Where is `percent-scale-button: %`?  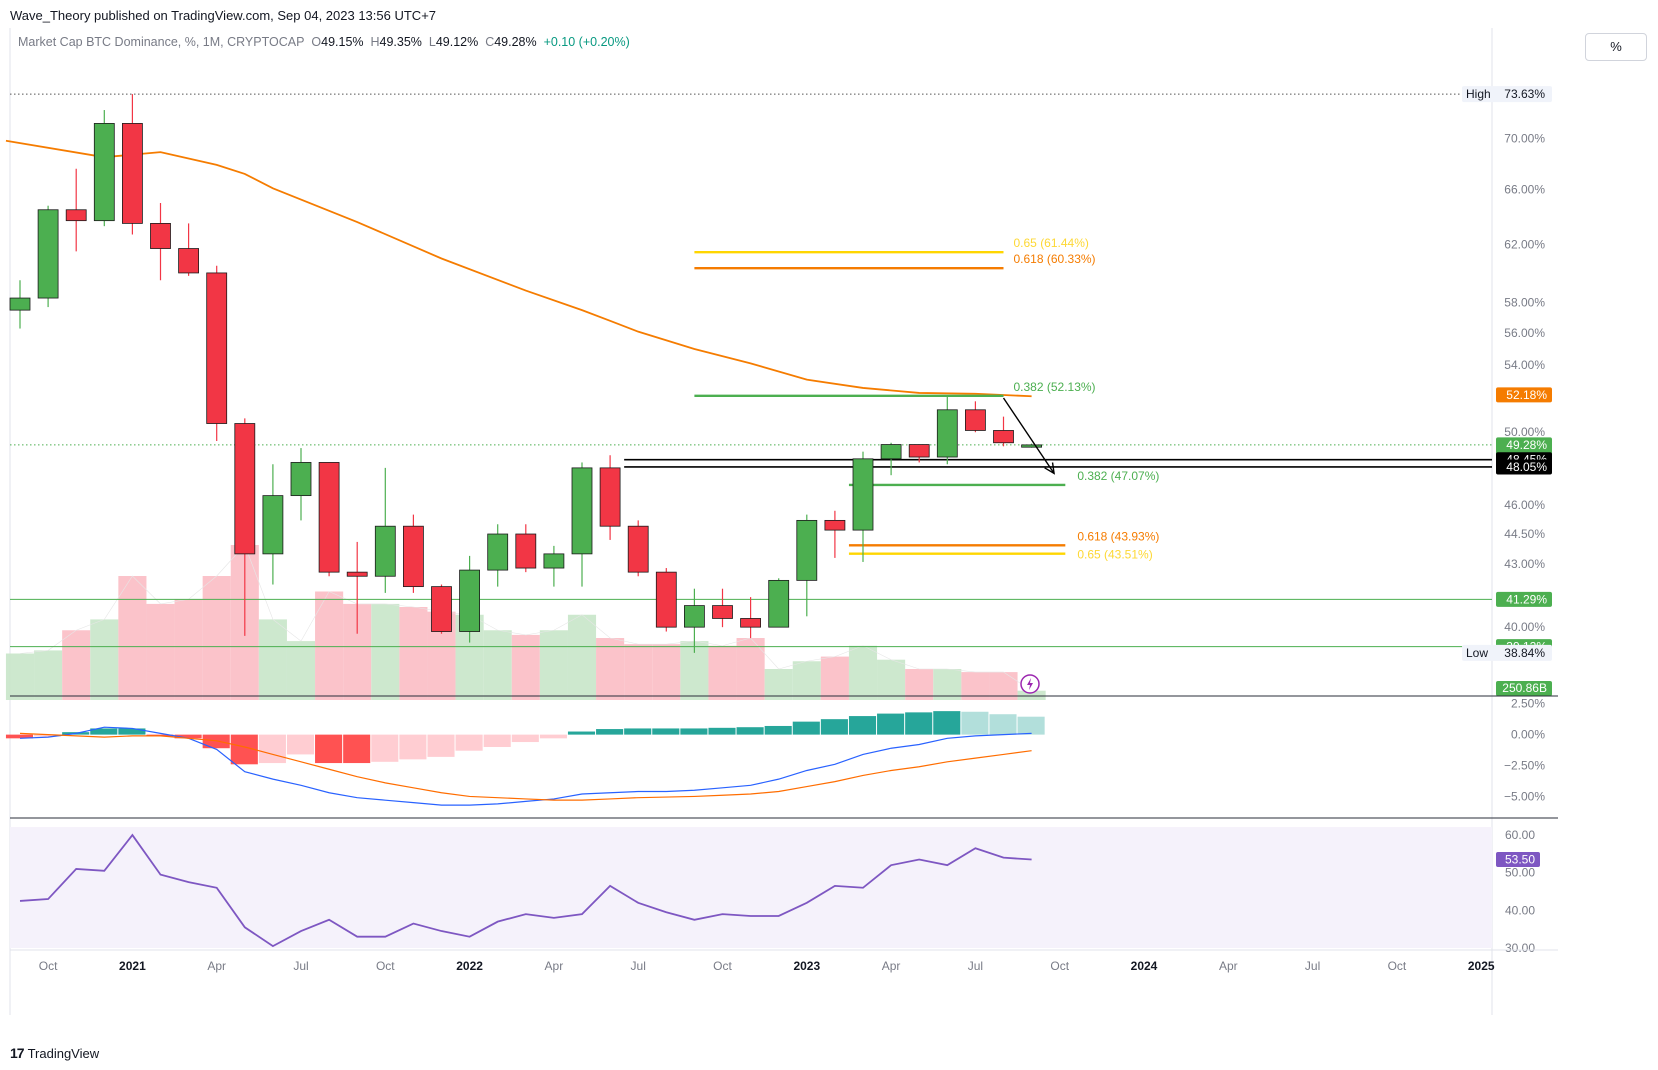
percent-scale-button: % is located at coordinates (1616, 47).